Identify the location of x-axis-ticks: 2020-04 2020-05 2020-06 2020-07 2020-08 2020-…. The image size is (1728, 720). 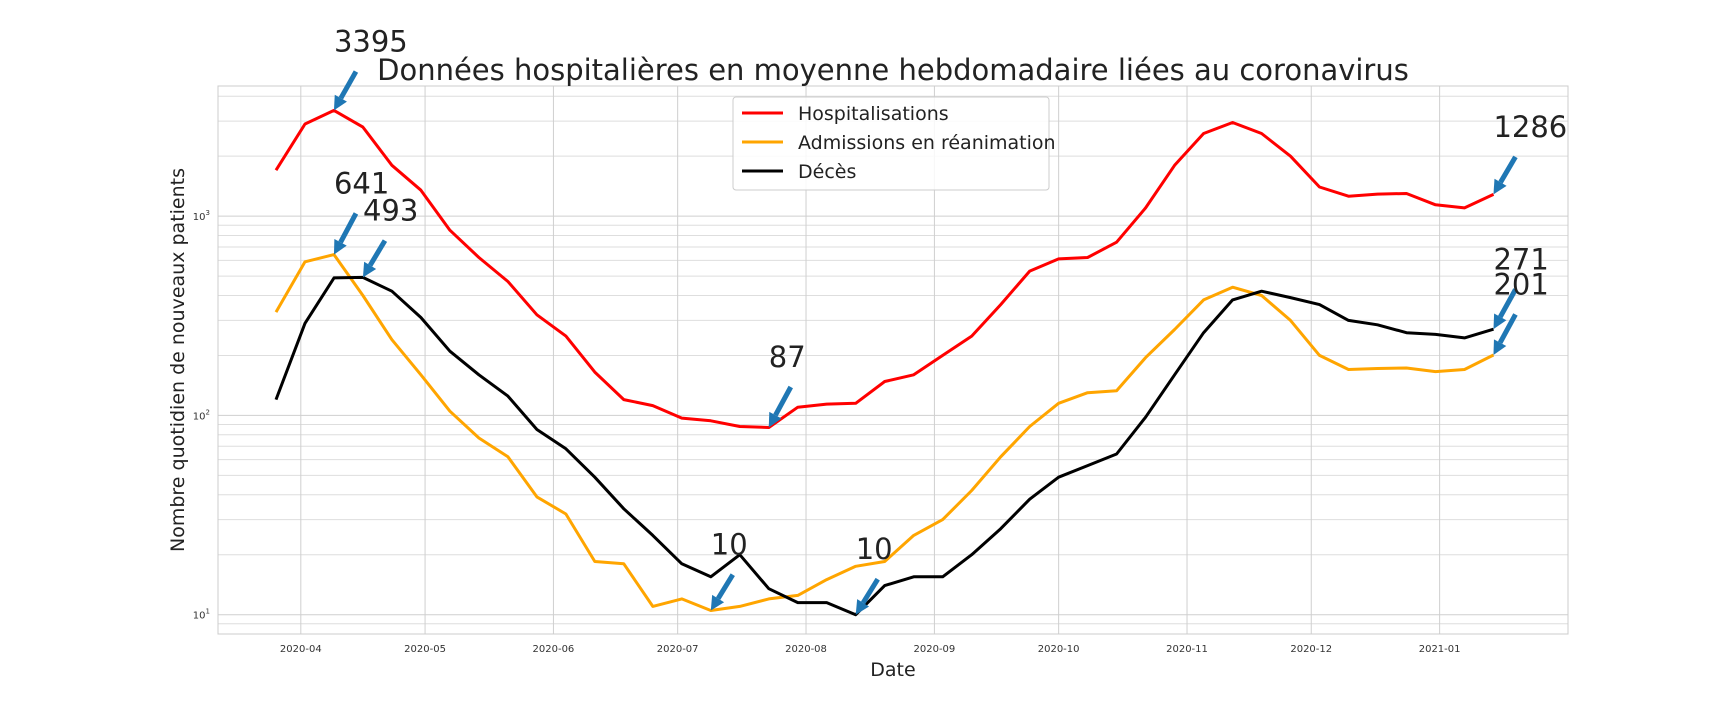
(870, 649).